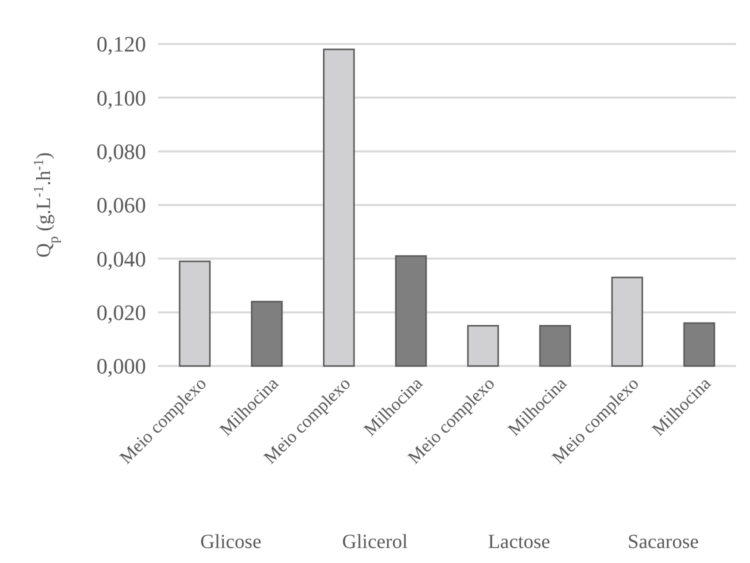  Describe the element at coordinates (121, 259) in the screenshot. I see `y-tick-label: 0,040` at that location.